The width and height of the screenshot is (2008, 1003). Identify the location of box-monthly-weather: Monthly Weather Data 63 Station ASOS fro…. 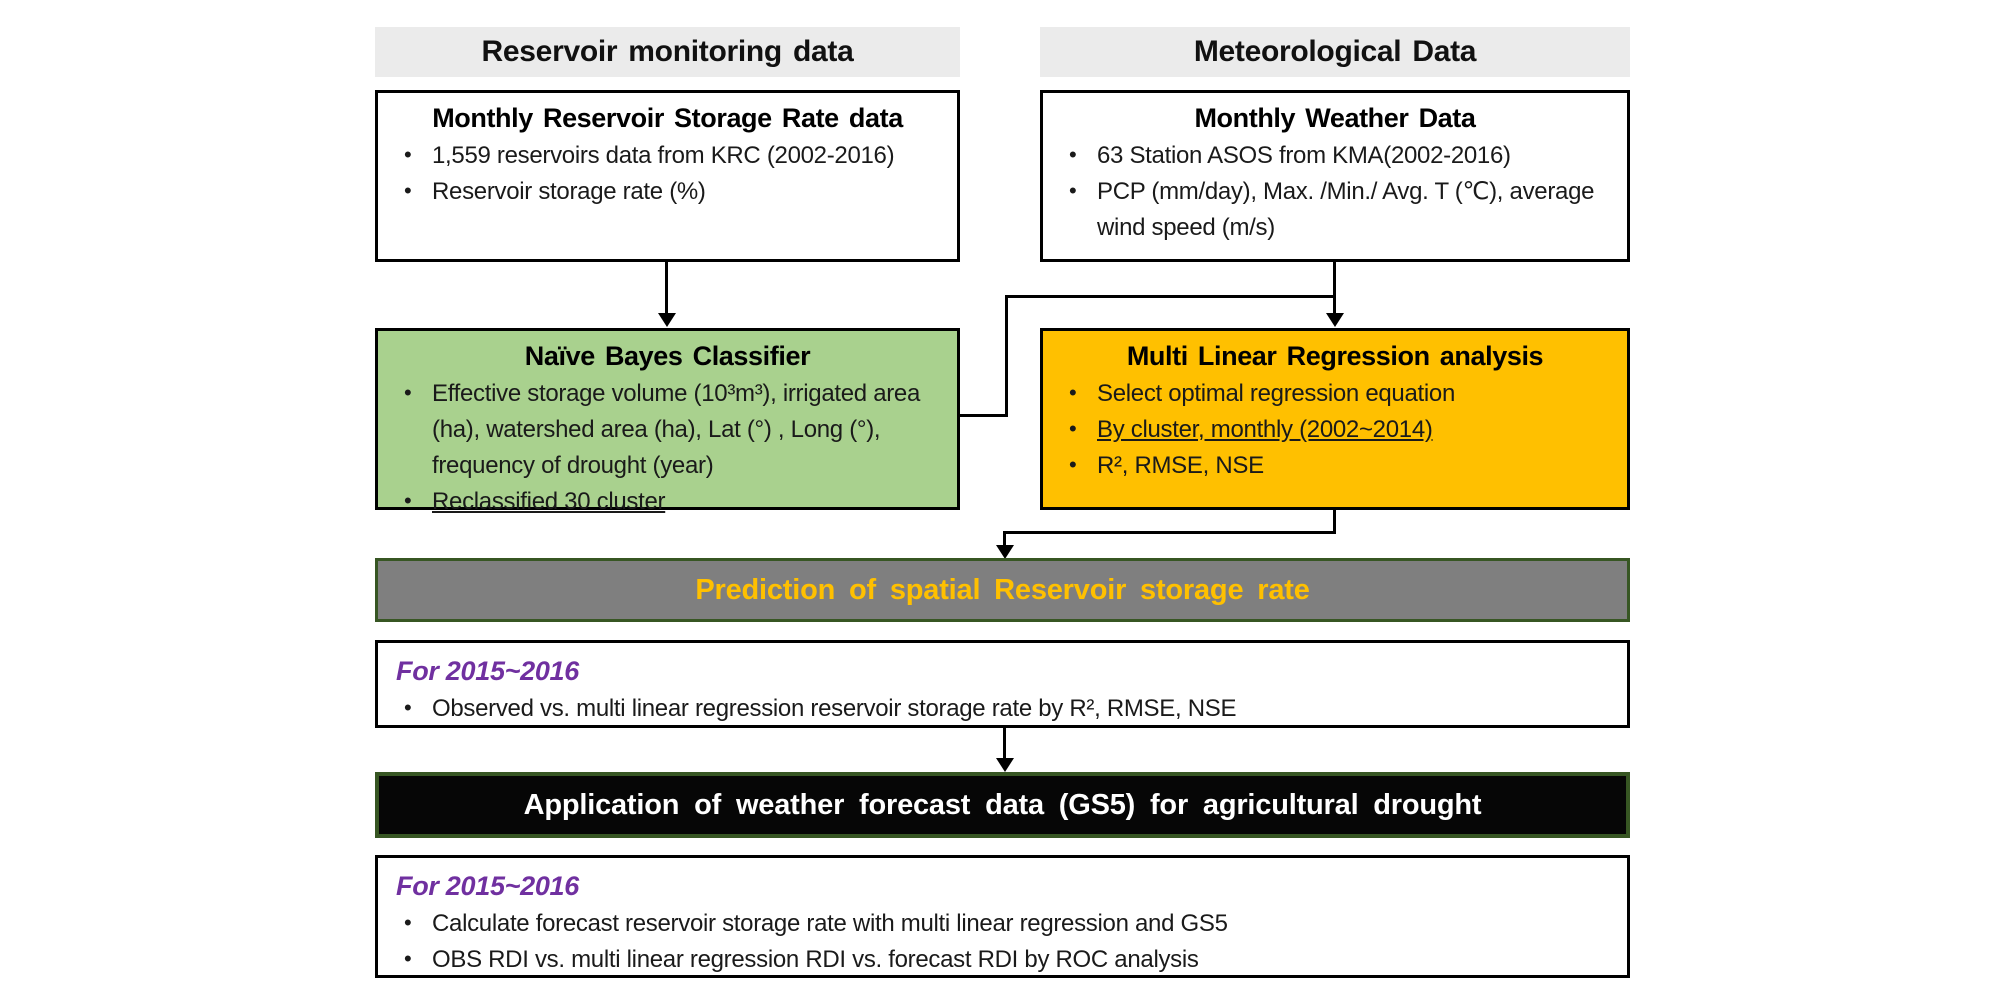
(1335, 176).